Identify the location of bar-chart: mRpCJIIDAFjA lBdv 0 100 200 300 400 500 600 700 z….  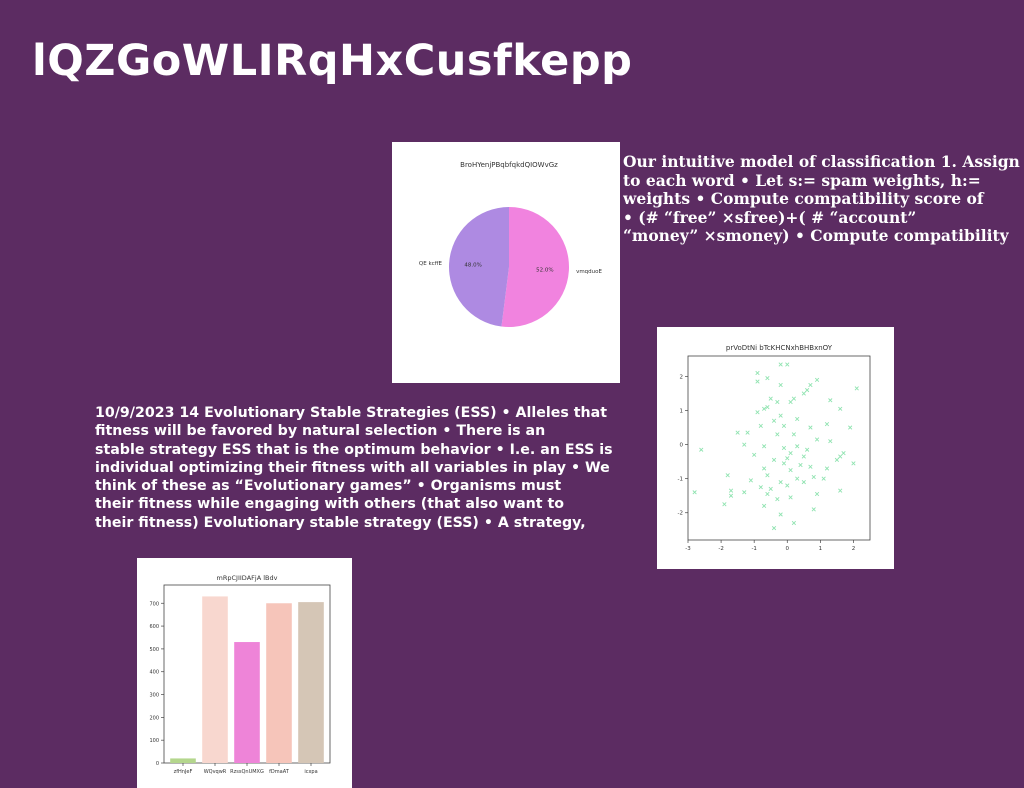
(240, 674).